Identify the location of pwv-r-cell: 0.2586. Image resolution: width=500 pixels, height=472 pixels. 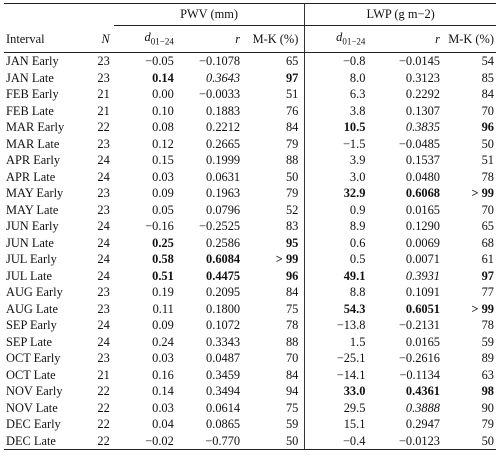
(223, 242).